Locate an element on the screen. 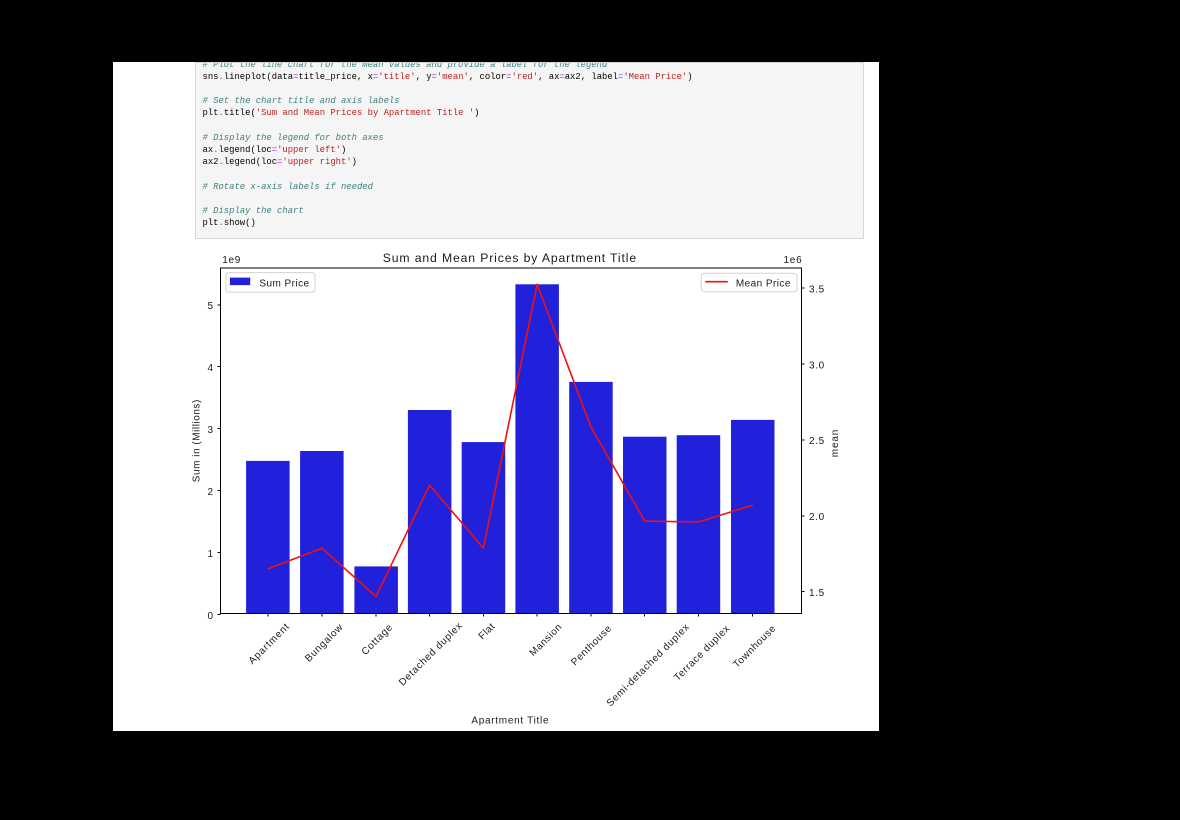  svg-text: Sum in (Millions) is located at coordinates (197, 440).